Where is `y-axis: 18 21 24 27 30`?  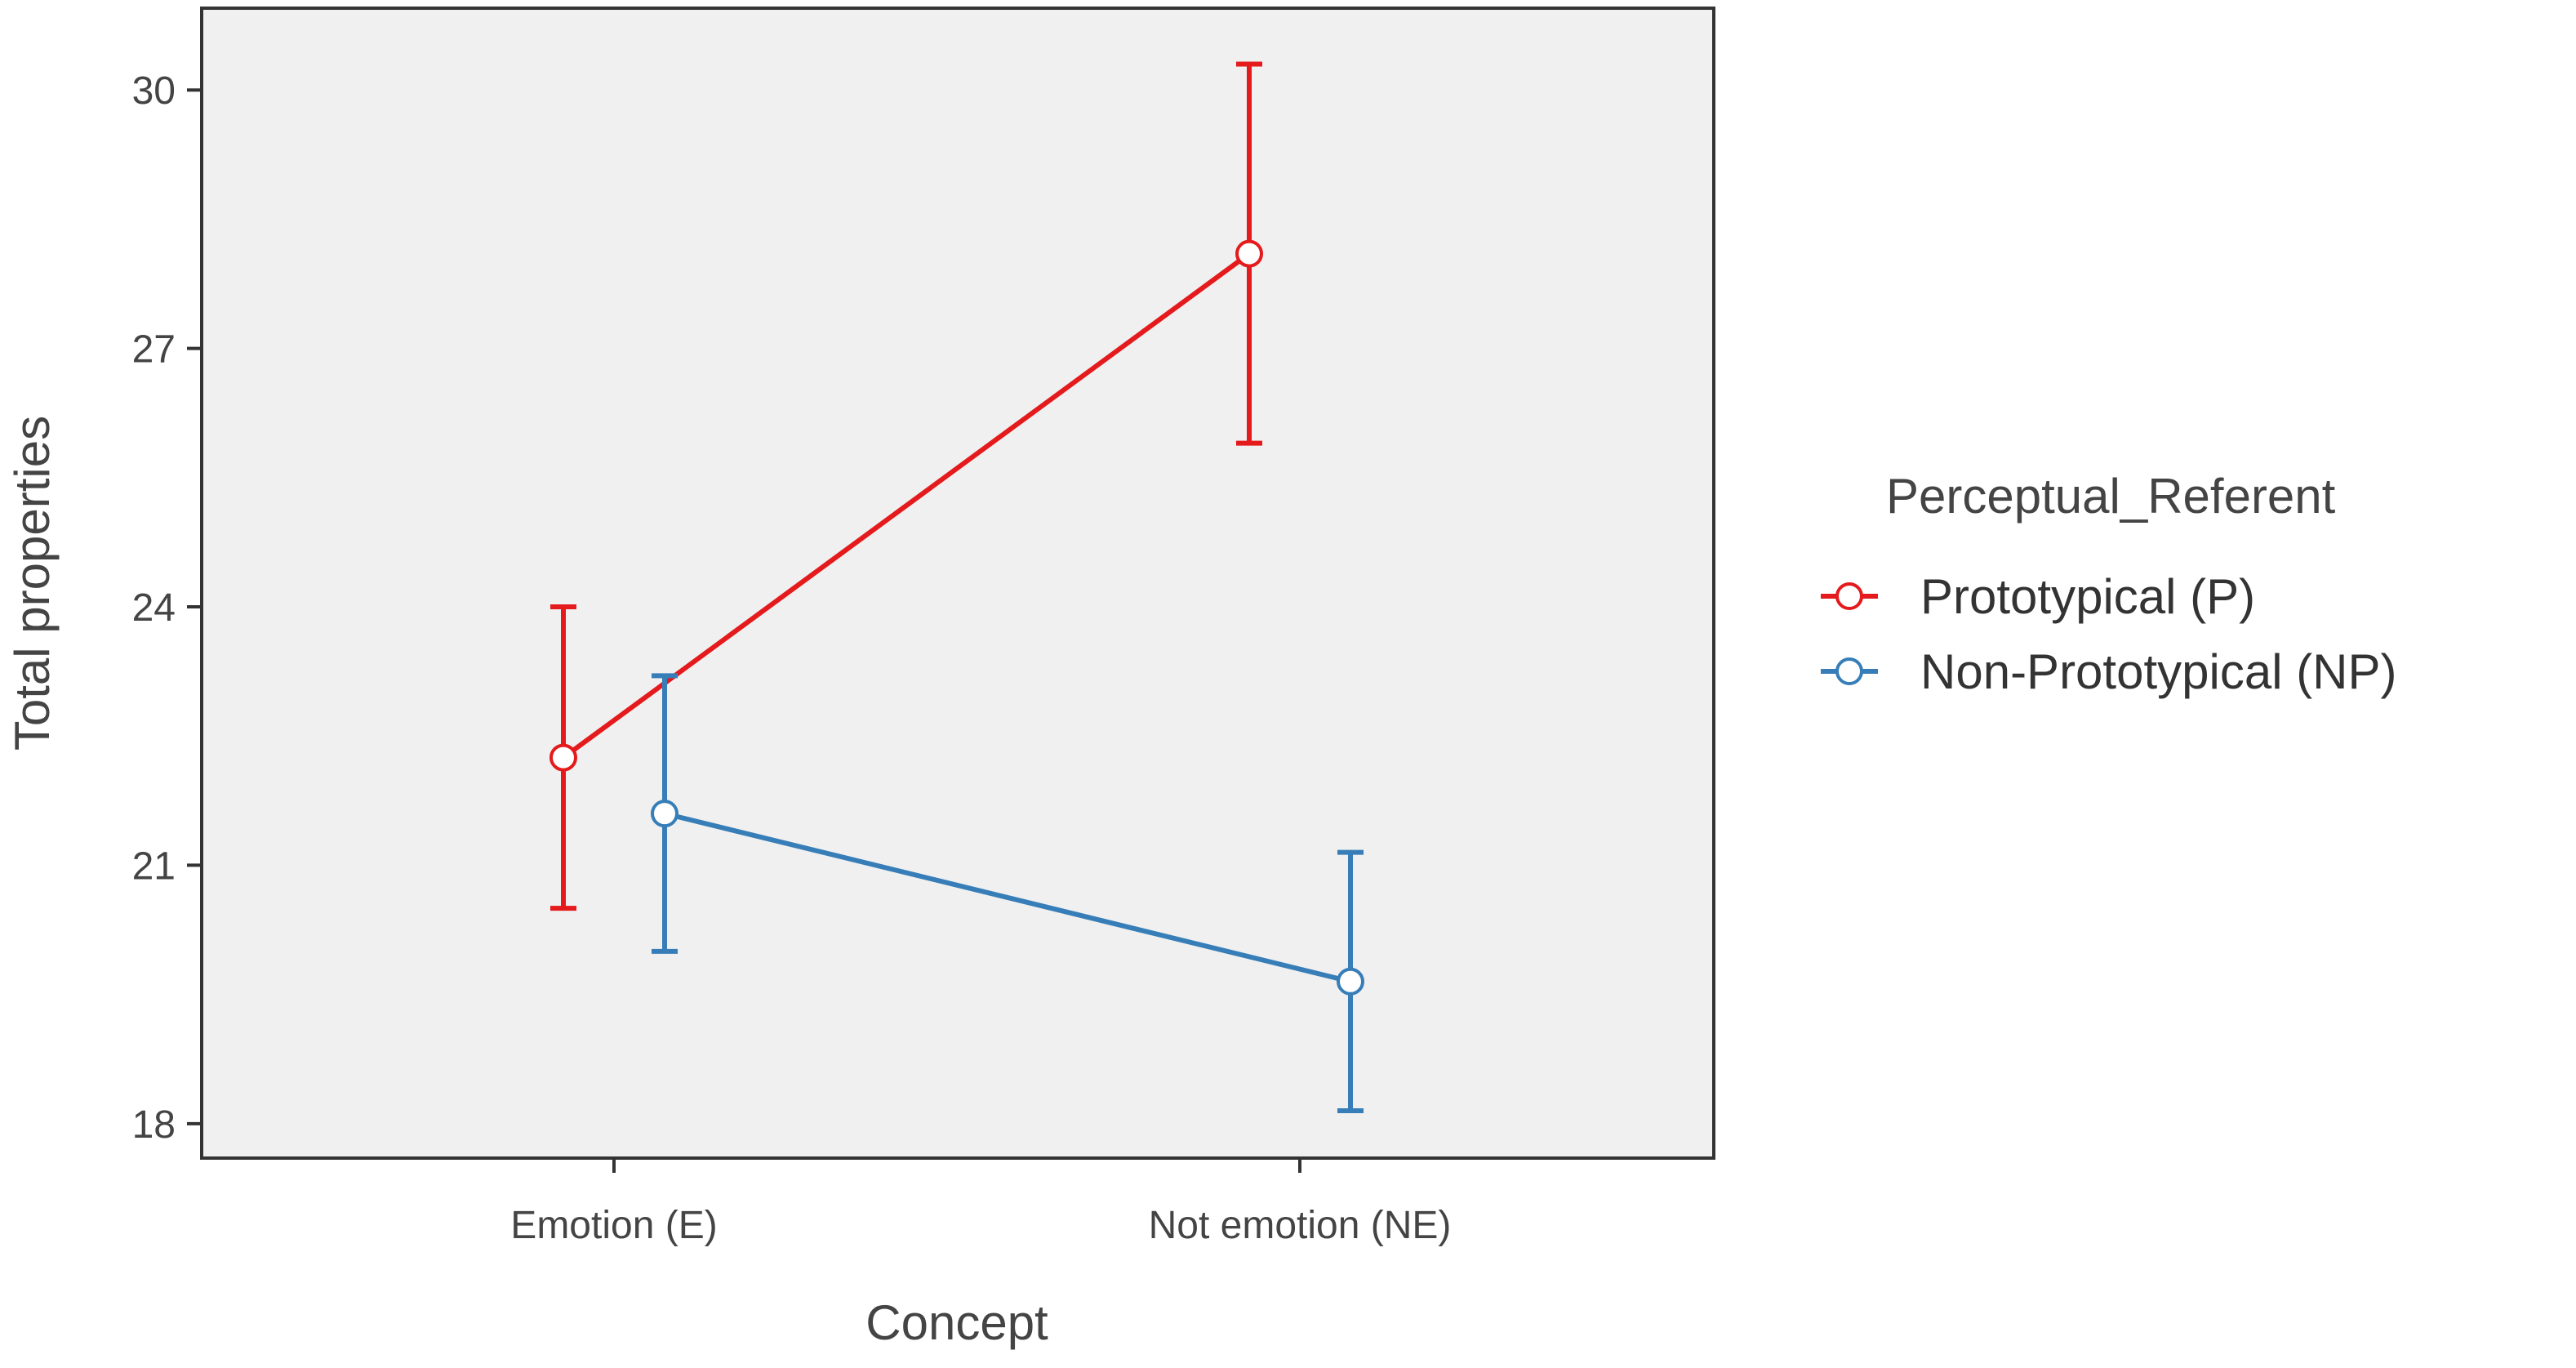
y-axis: 18 21 24 27 30 is located at coordinates (167, 608).